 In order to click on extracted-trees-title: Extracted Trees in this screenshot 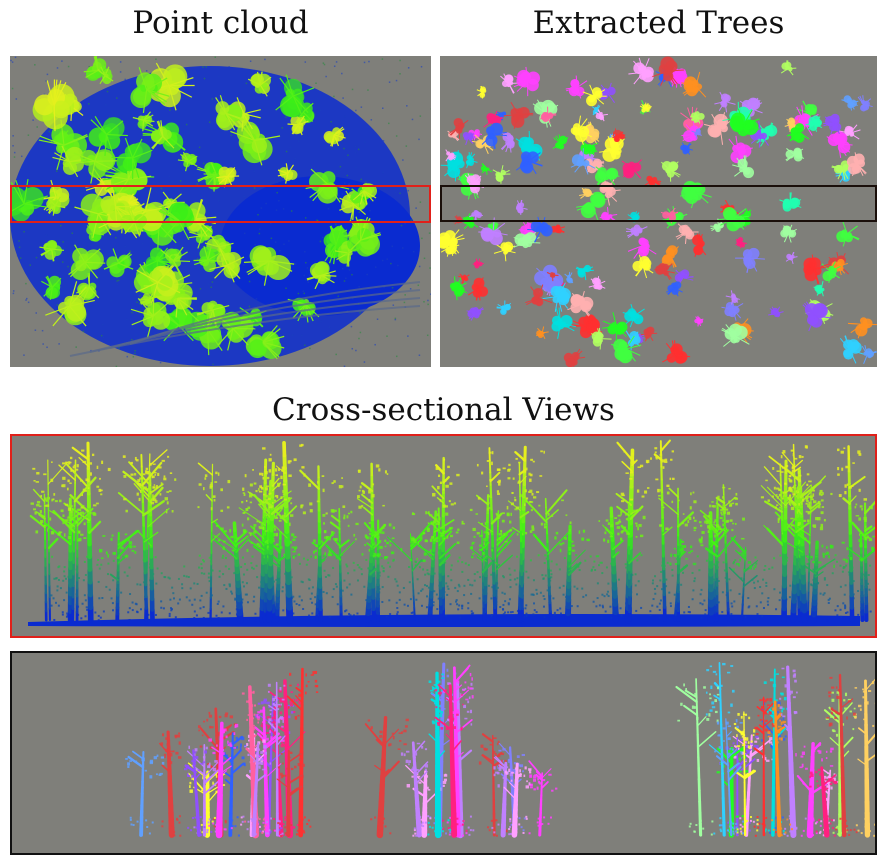, I will do `click(658, 23)`.